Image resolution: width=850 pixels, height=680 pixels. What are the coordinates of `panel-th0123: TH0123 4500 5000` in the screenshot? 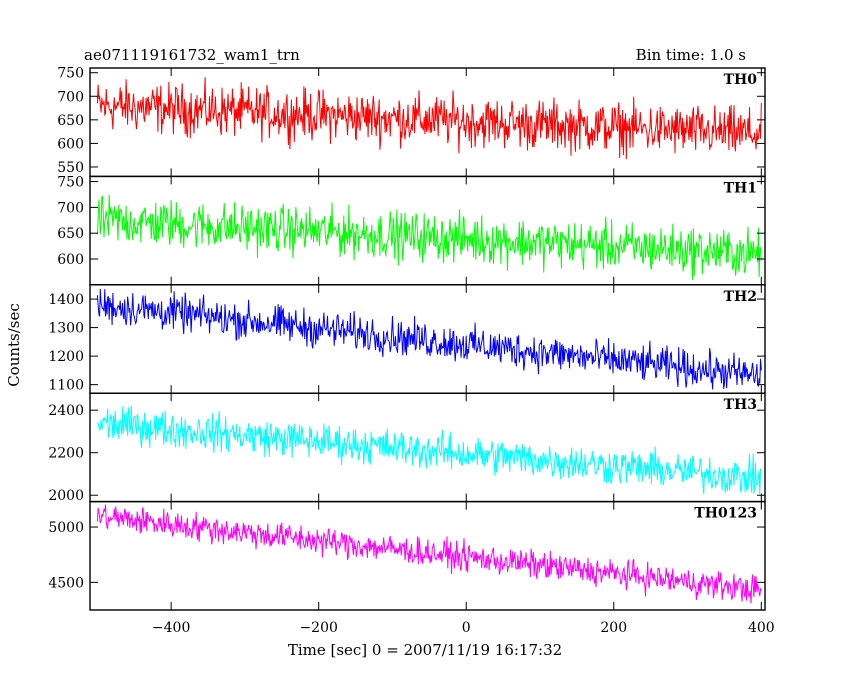 It's located at (407, 555).